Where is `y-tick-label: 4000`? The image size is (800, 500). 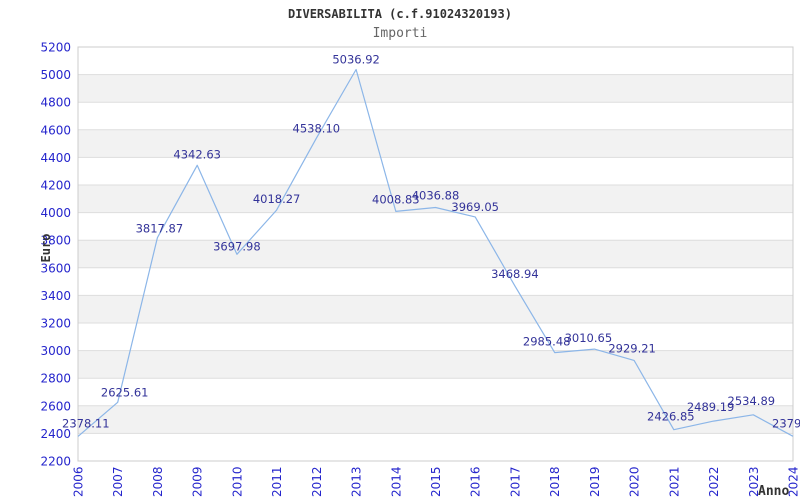 y-tick-label: 4000 is located at coordinates (55, 213).